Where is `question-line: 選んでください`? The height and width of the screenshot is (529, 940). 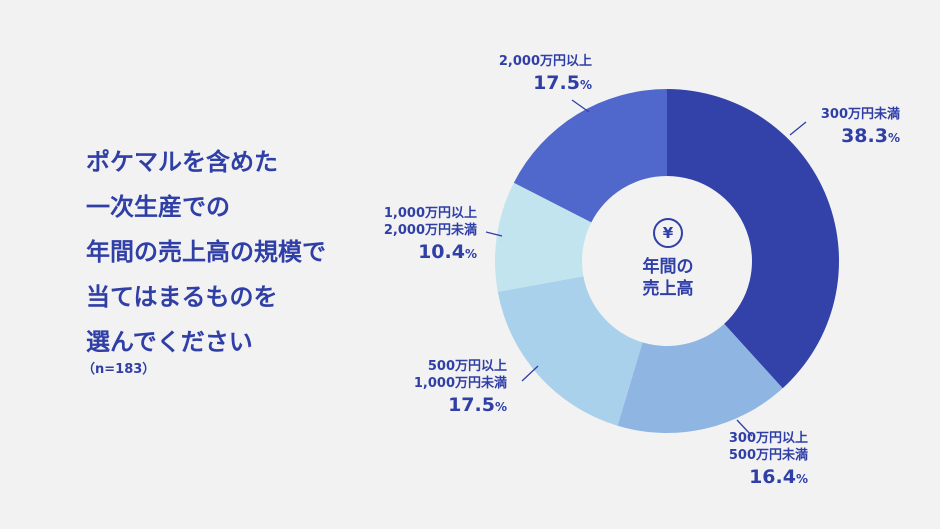
question-line: 選んでください is located at coordinates (169, 342).